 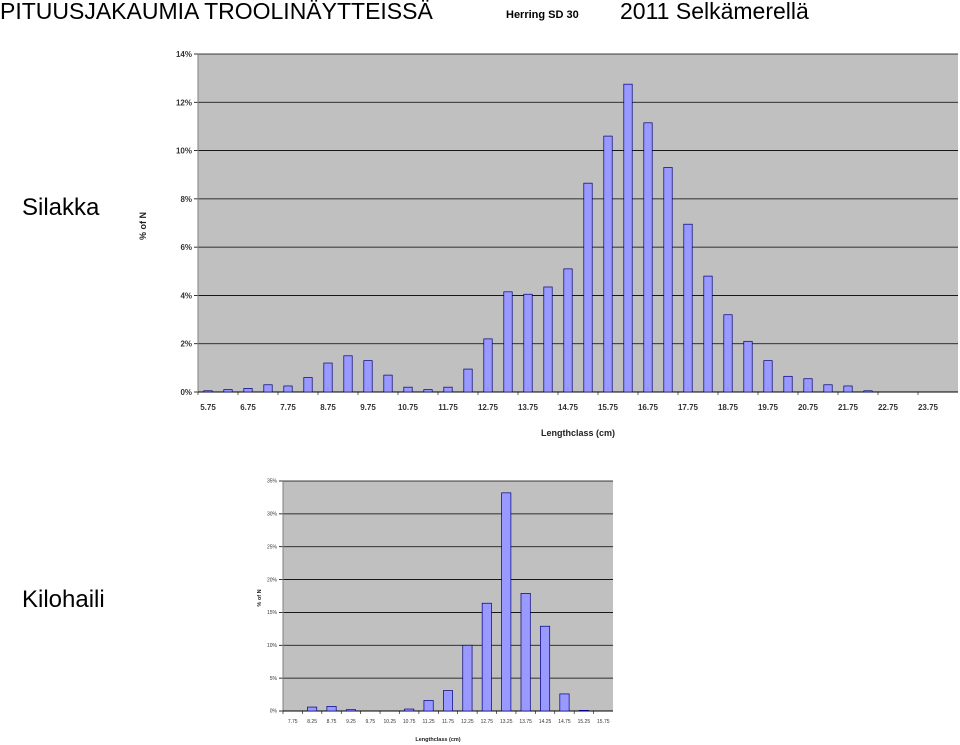 What do you see at coordinates (186, 392) in the screenshot?
I see `herring-ytick-label: 0%` at bounding box center [186, 392].